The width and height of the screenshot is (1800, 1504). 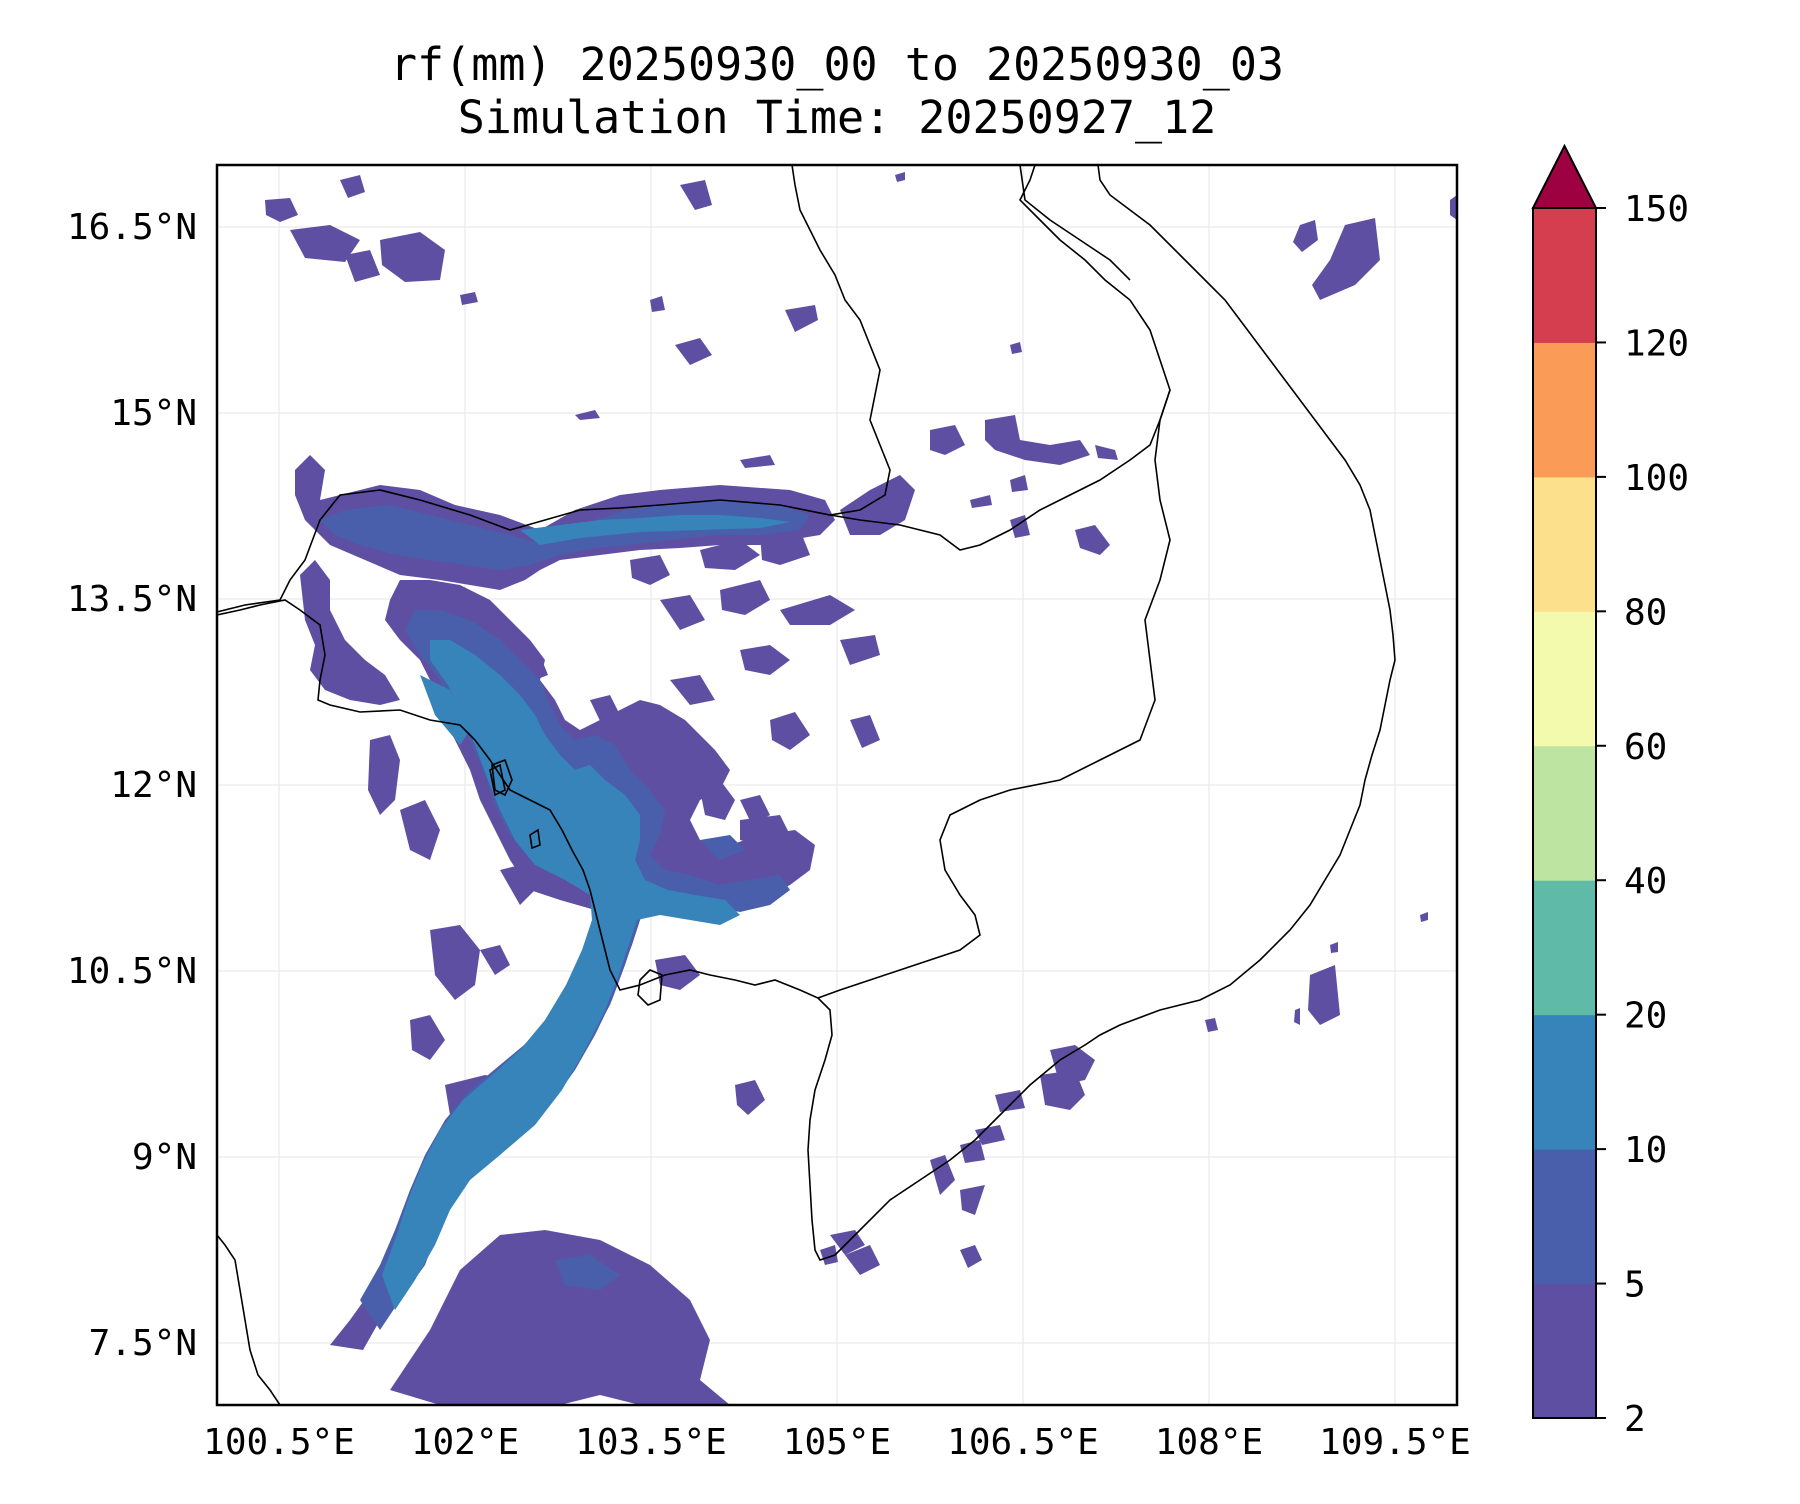 What do you see at coordinates (465, 1442) in the screenshot?
I see `longitude-tick-label: 102°E` at bounding box center [465, 1442].